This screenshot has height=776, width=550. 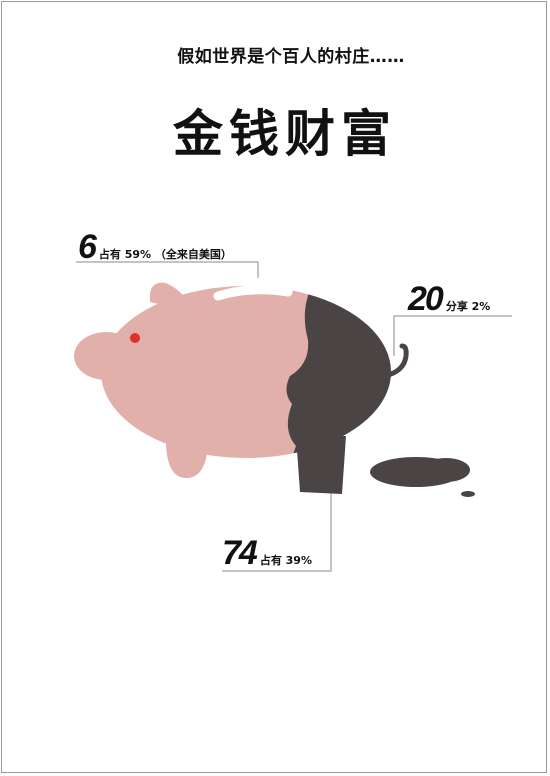 I want to click on puddle, so click(x=422, y=477).